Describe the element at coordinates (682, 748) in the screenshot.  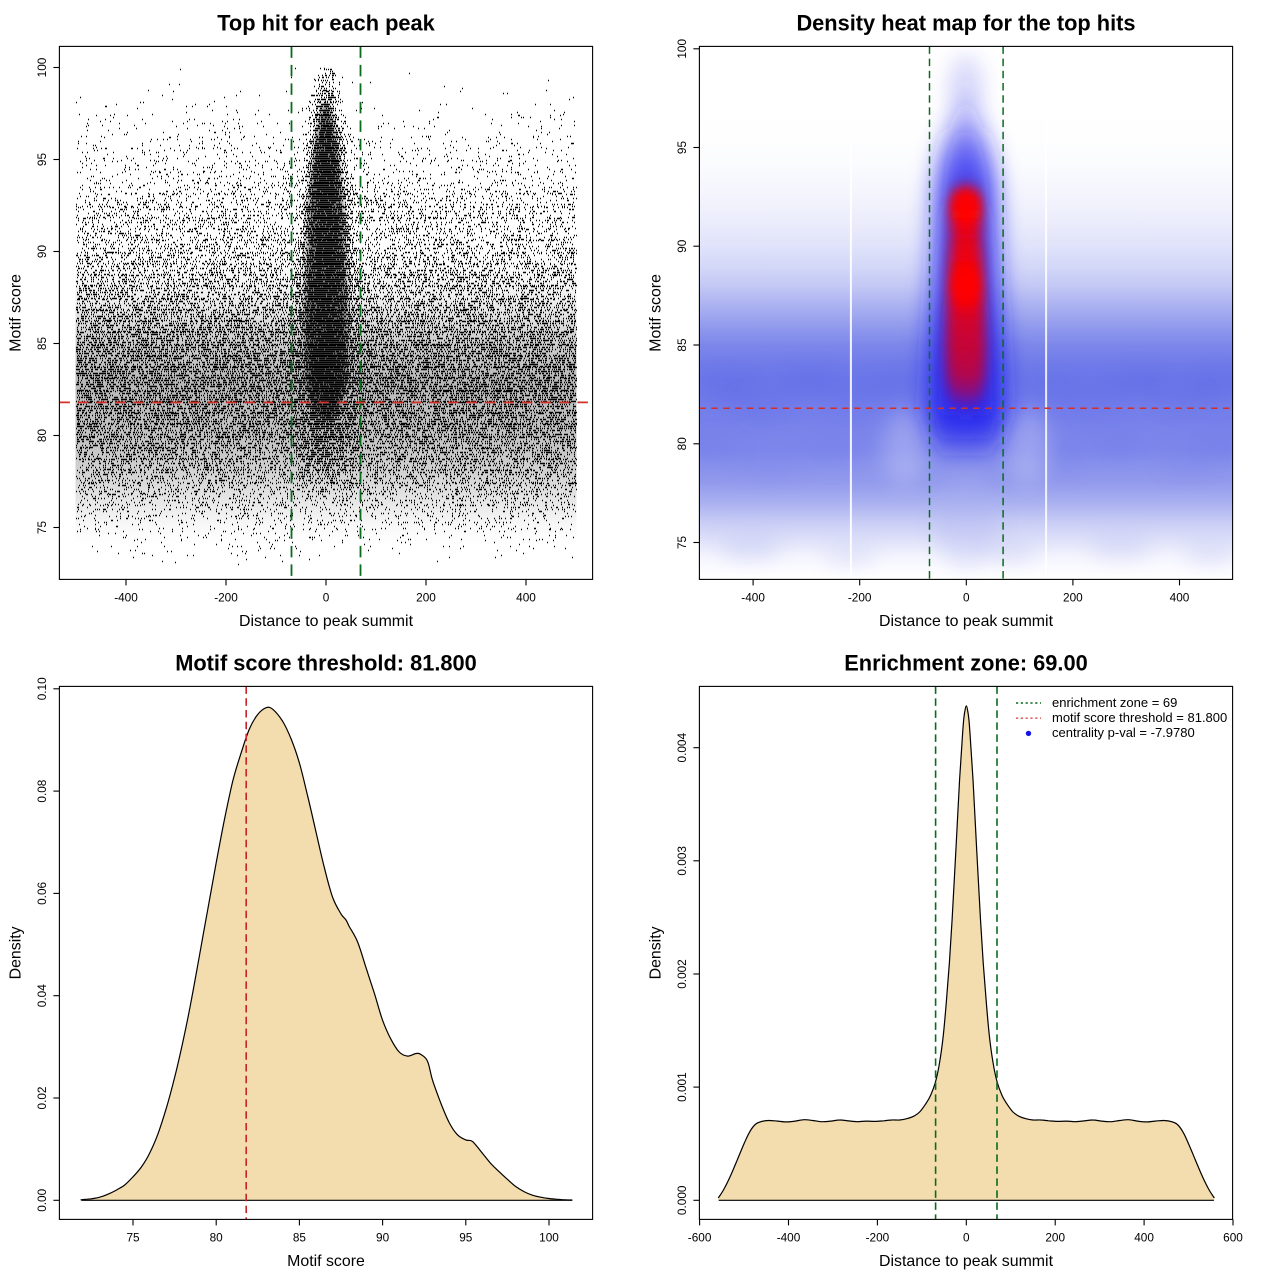
I see `svg-text: 0.004` at that location.